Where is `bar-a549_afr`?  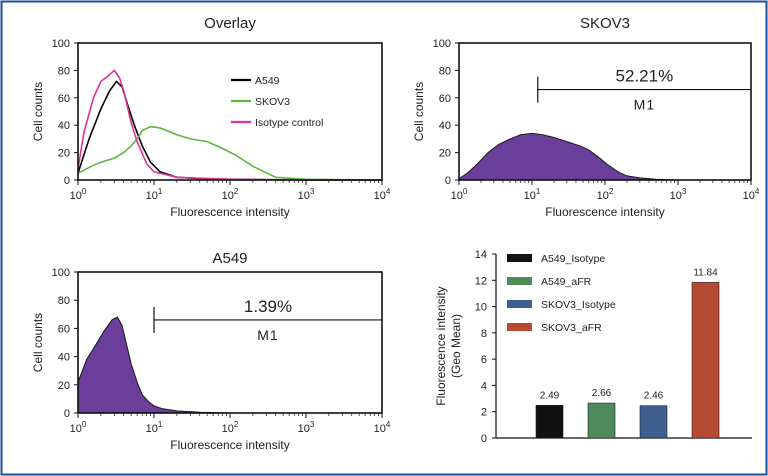
bar-a549_afr is located at coordinates (601, 420).